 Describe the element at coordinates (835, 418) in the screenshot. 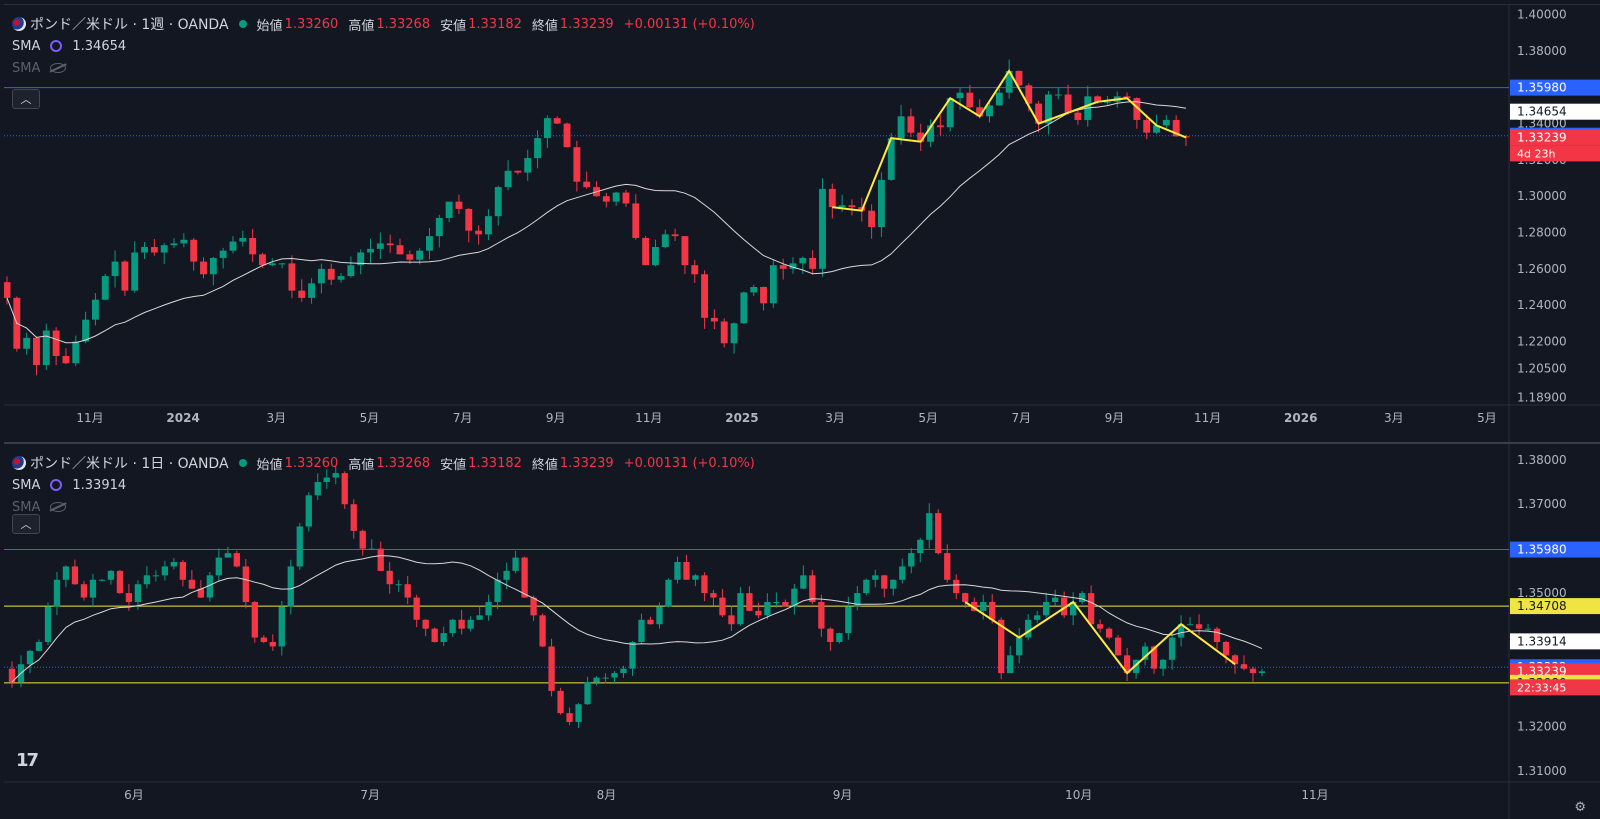

I see `time-tick-label: 3月` at that location.